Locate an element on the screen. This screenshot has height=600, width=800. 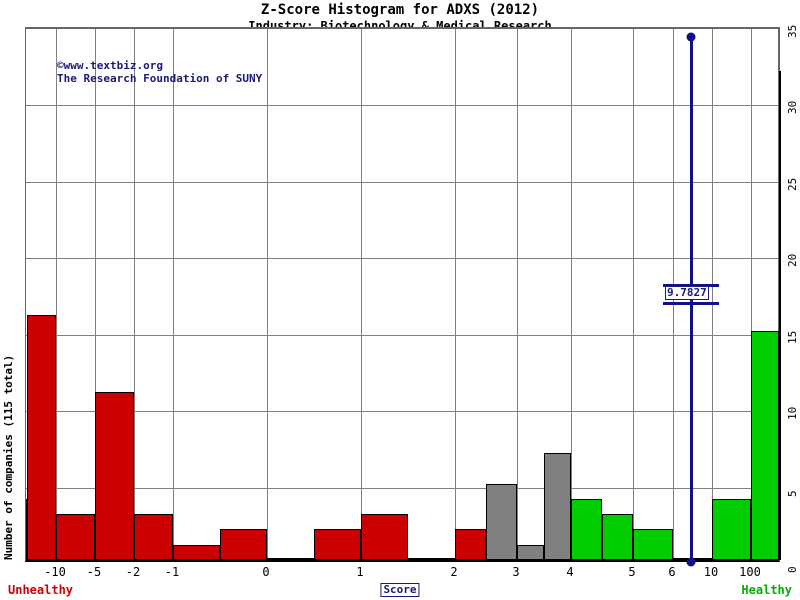
x-tick-label: 6 is located at coordinates (672, 572).